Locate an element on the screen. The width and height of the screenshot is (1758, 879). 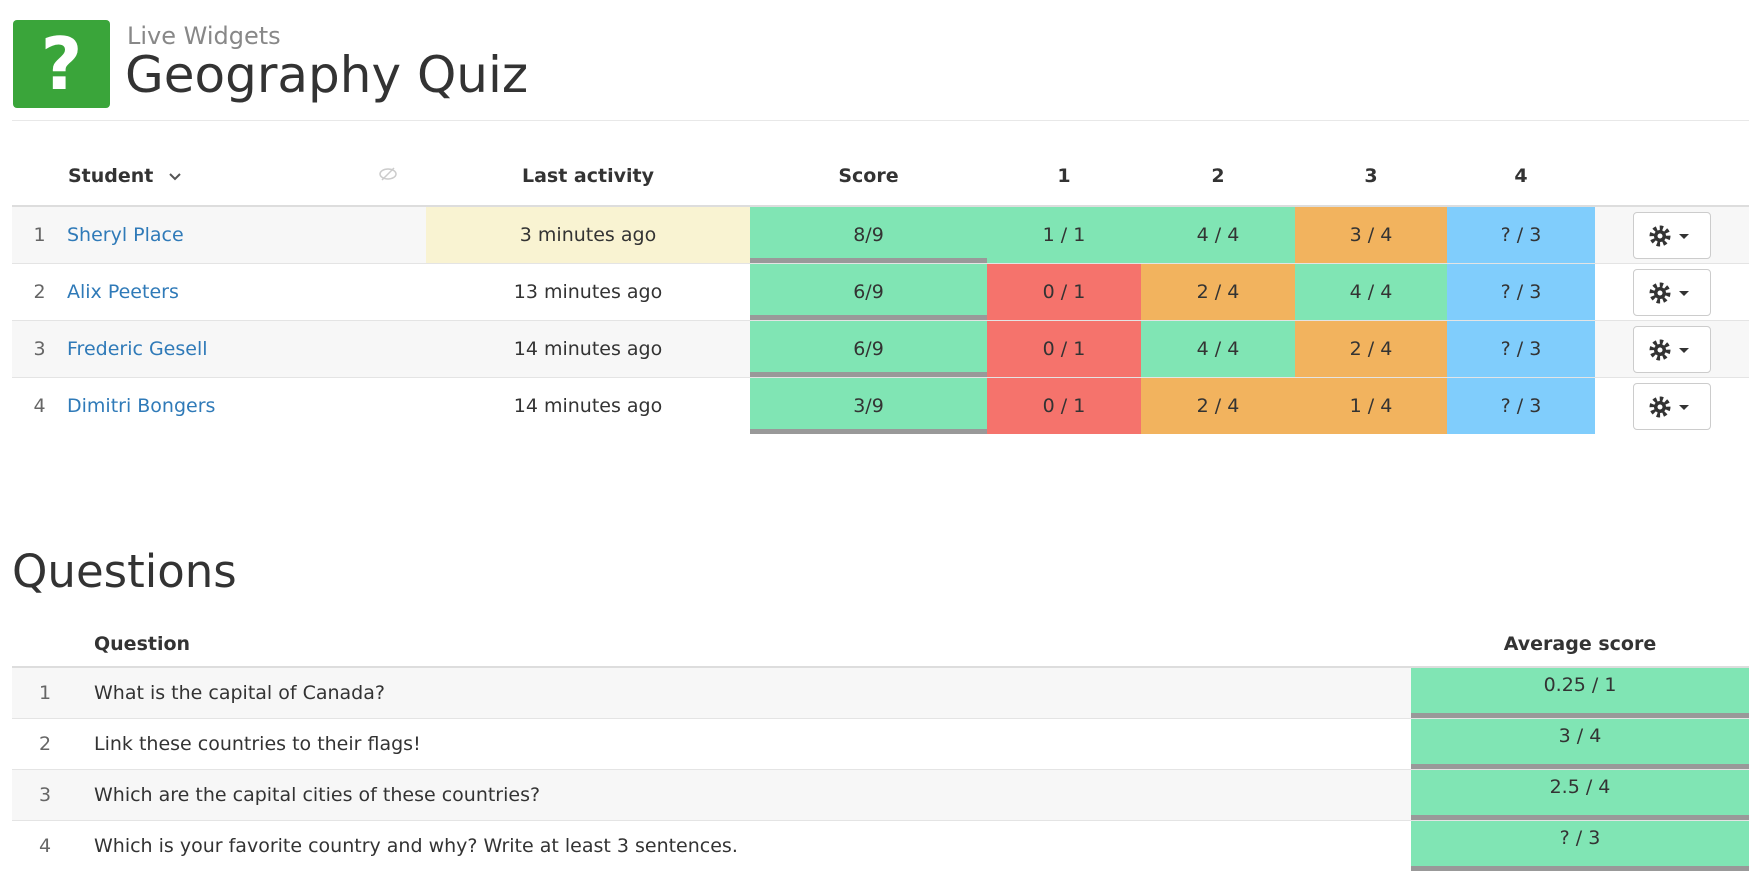
student-name: Frederic Gesell is located at coordinates (246, 349).